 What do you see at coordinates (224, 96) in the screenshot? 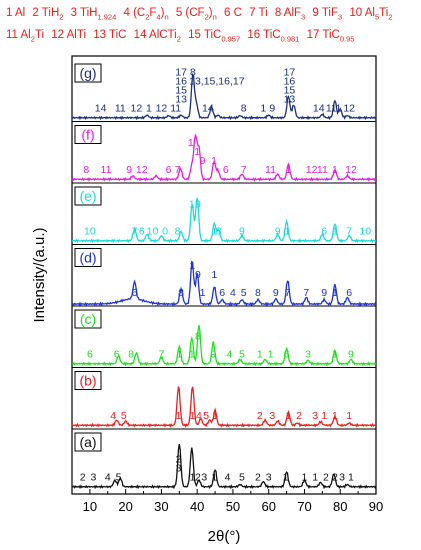
I see `xrd-trace-g` at bounding box center [224, 96].